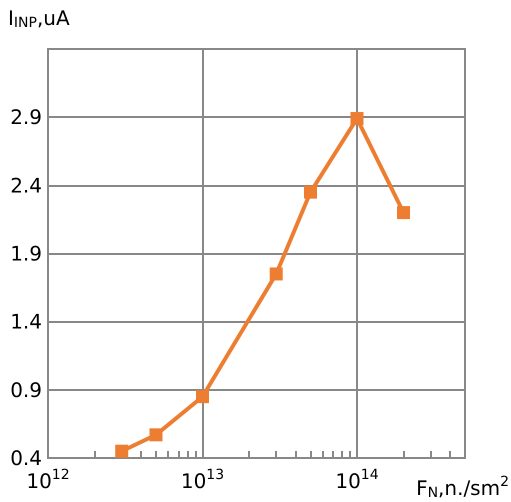 Image resolution: width=511 pixels, height=502 pixels. Describe the element at coordinates (26, 254) in the screenshot. I see `y-tick-label: 1.9` at that location.